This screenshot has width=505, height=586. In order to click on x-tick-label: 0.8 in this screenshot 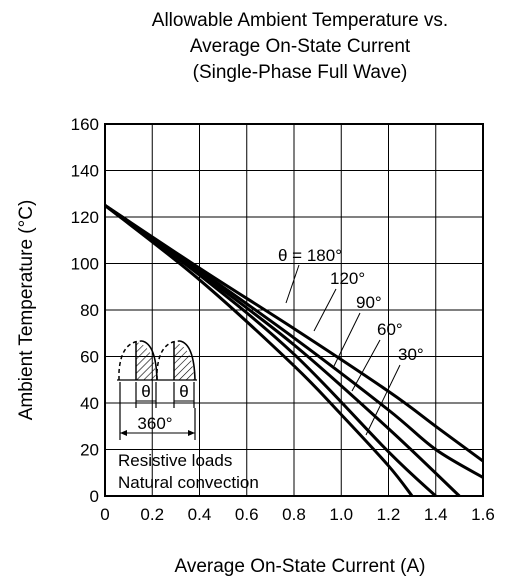, I will do `click(294, 514)`.